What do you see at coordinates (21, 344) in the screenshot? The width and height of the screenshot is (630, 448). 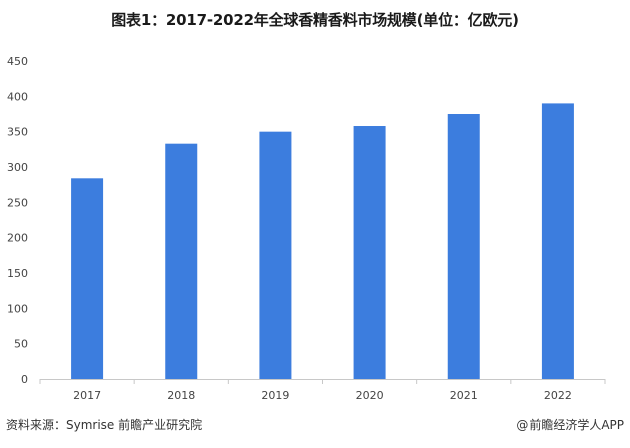 I see `y-tick-label: 50` at bounding box center [21, 344].